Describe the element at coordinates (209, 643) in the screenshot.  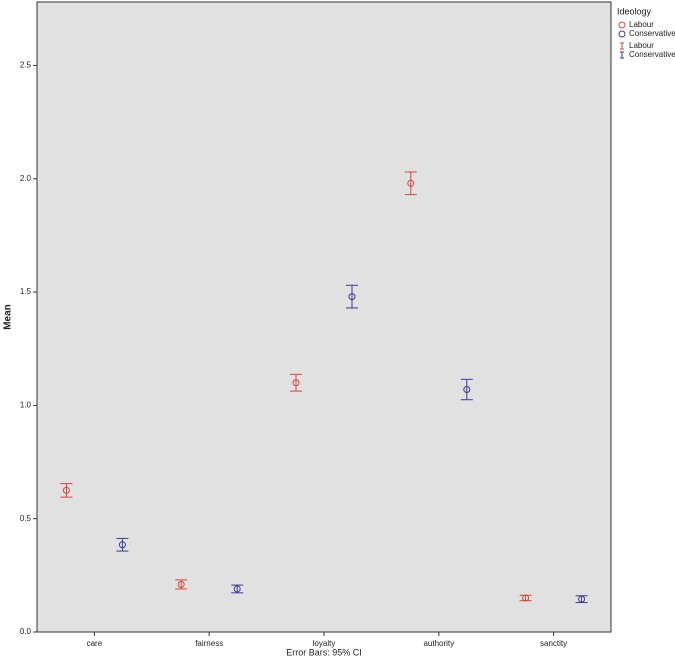
I see `x-tick-label: fairness` at that location.